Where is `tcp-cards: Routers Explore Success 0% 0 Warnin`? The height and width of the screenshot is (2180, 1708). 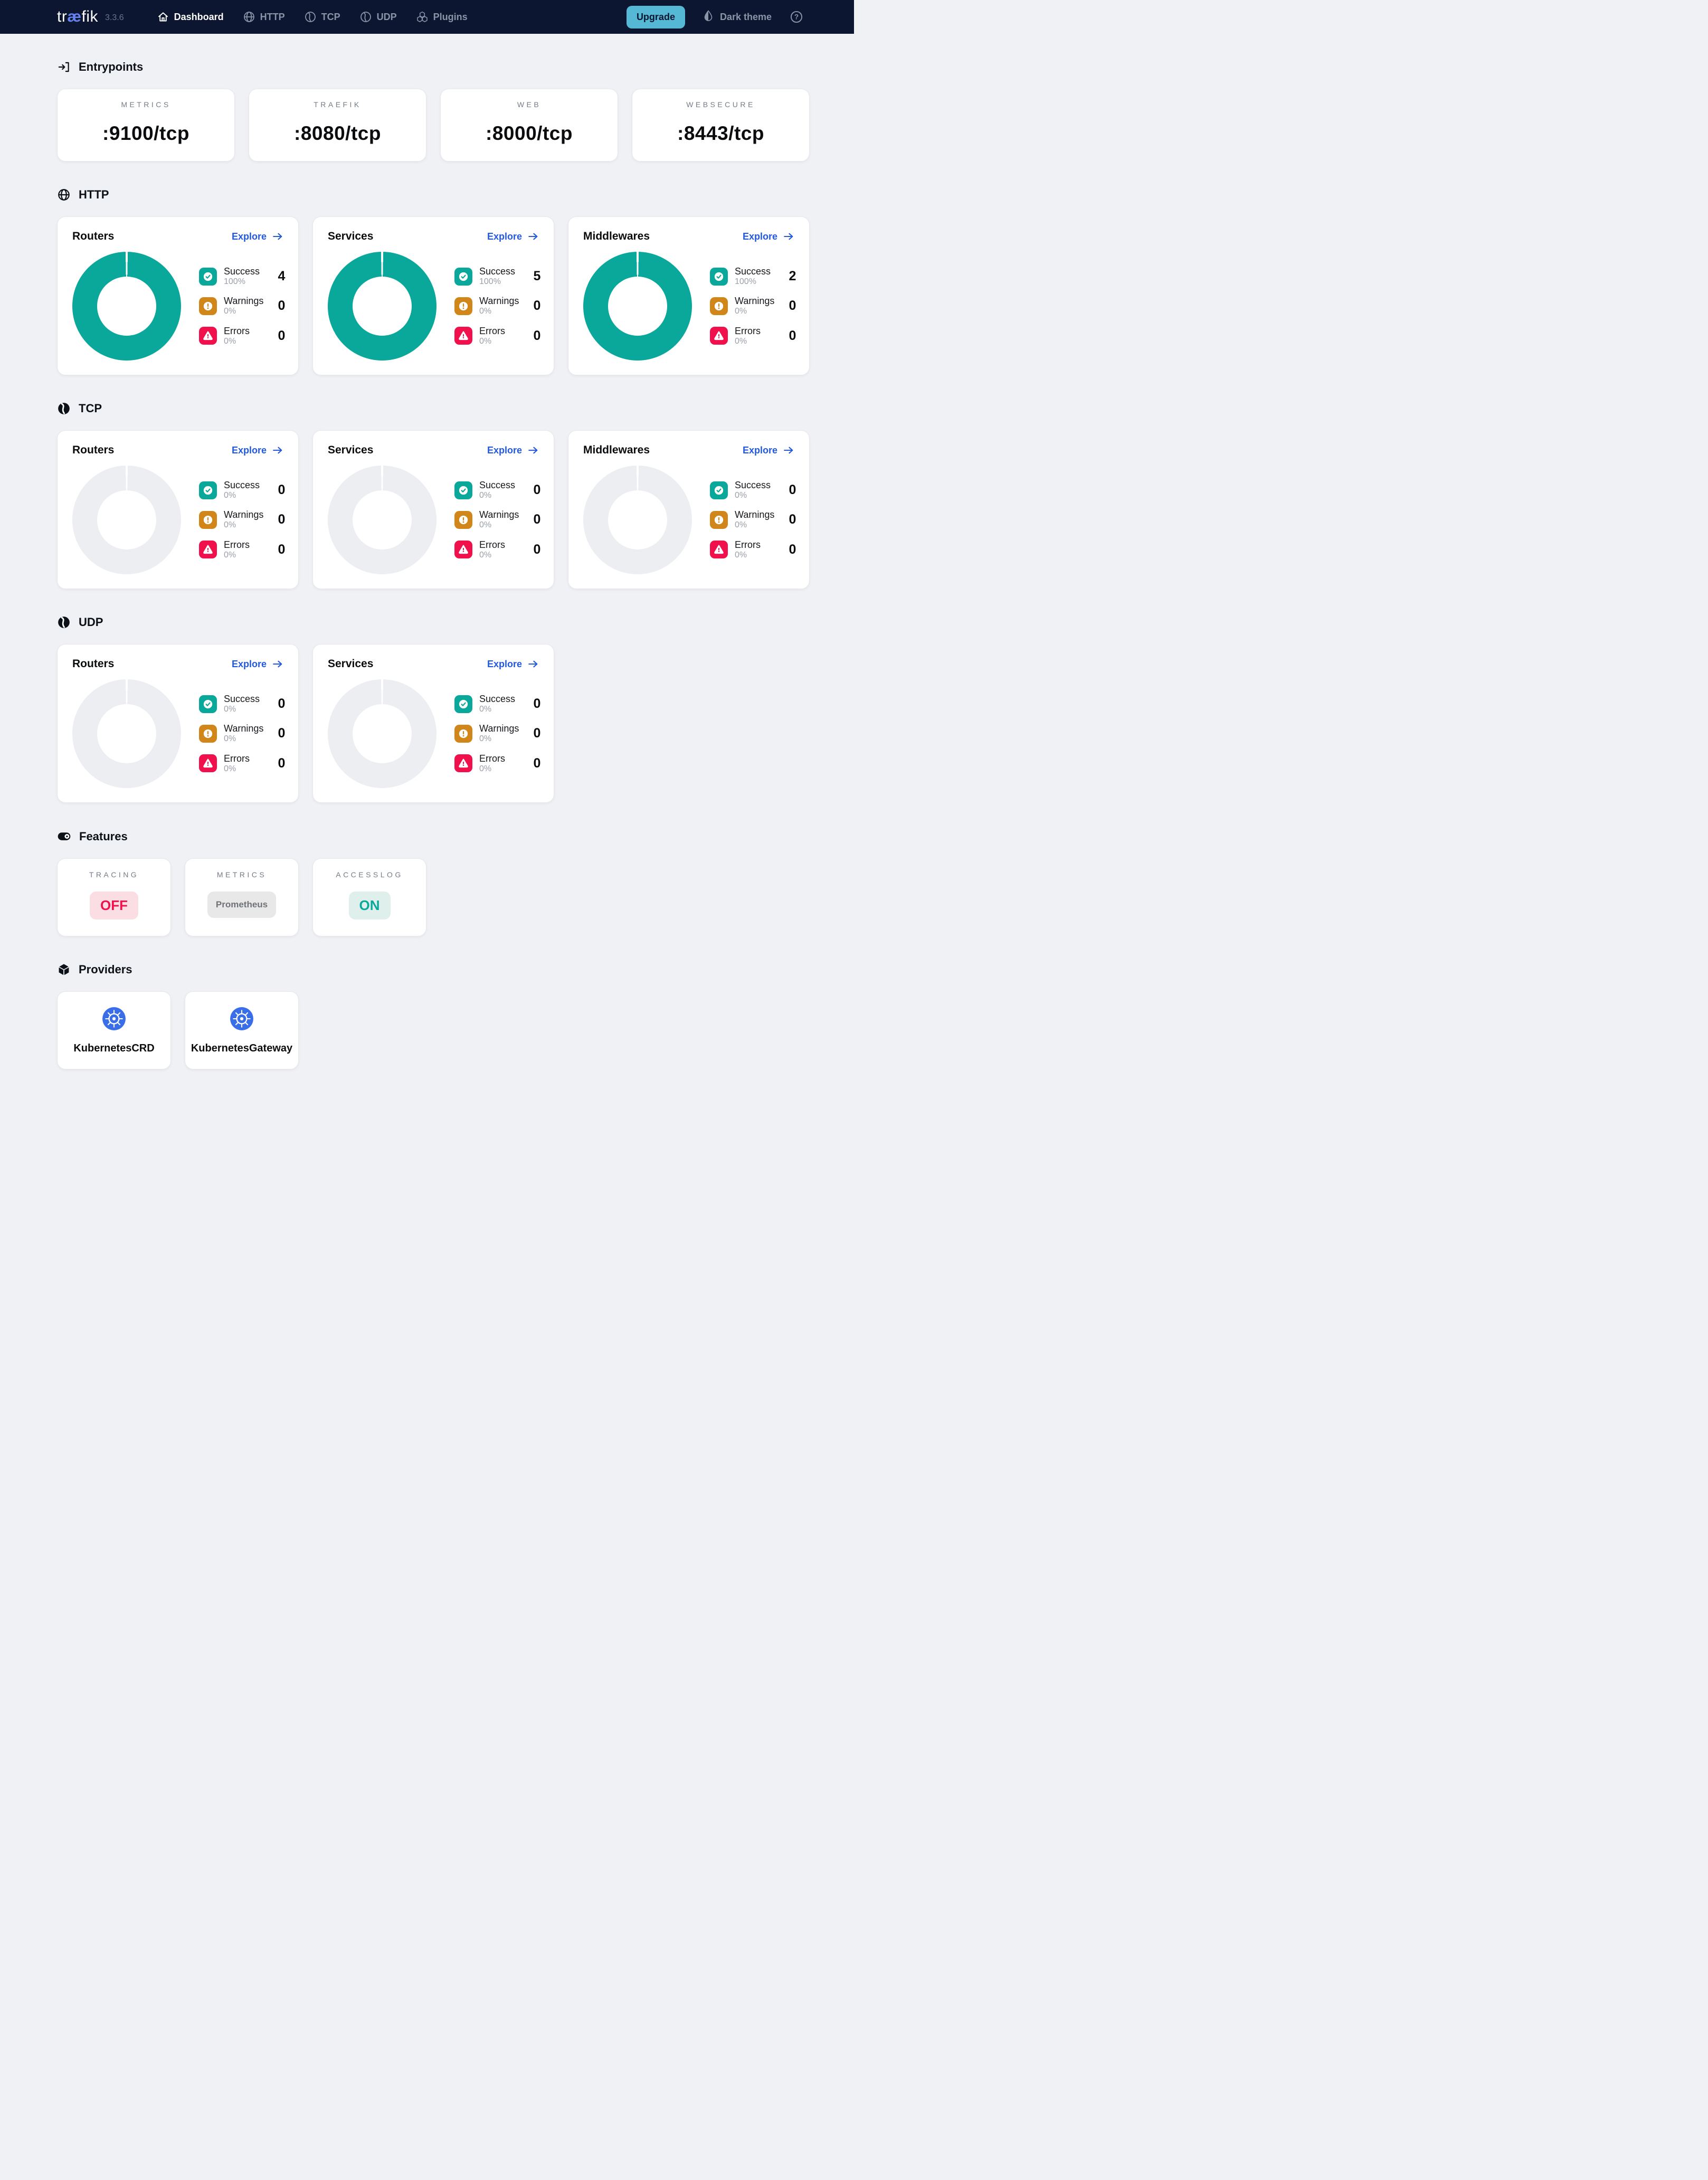
tcp-cards: Routers Explore Success 0% 0 Warnin is located at coordinates (433, 509).